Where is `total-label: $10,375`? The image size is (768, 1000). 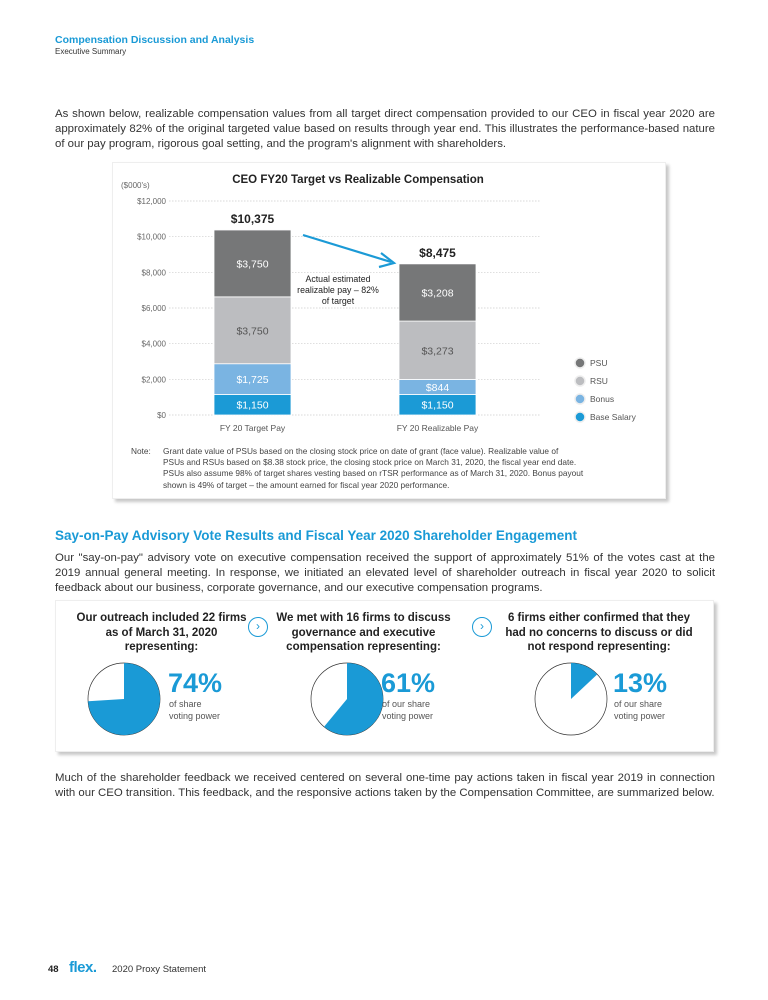
total-label: $10,375 is located at coordinates (253, 219).